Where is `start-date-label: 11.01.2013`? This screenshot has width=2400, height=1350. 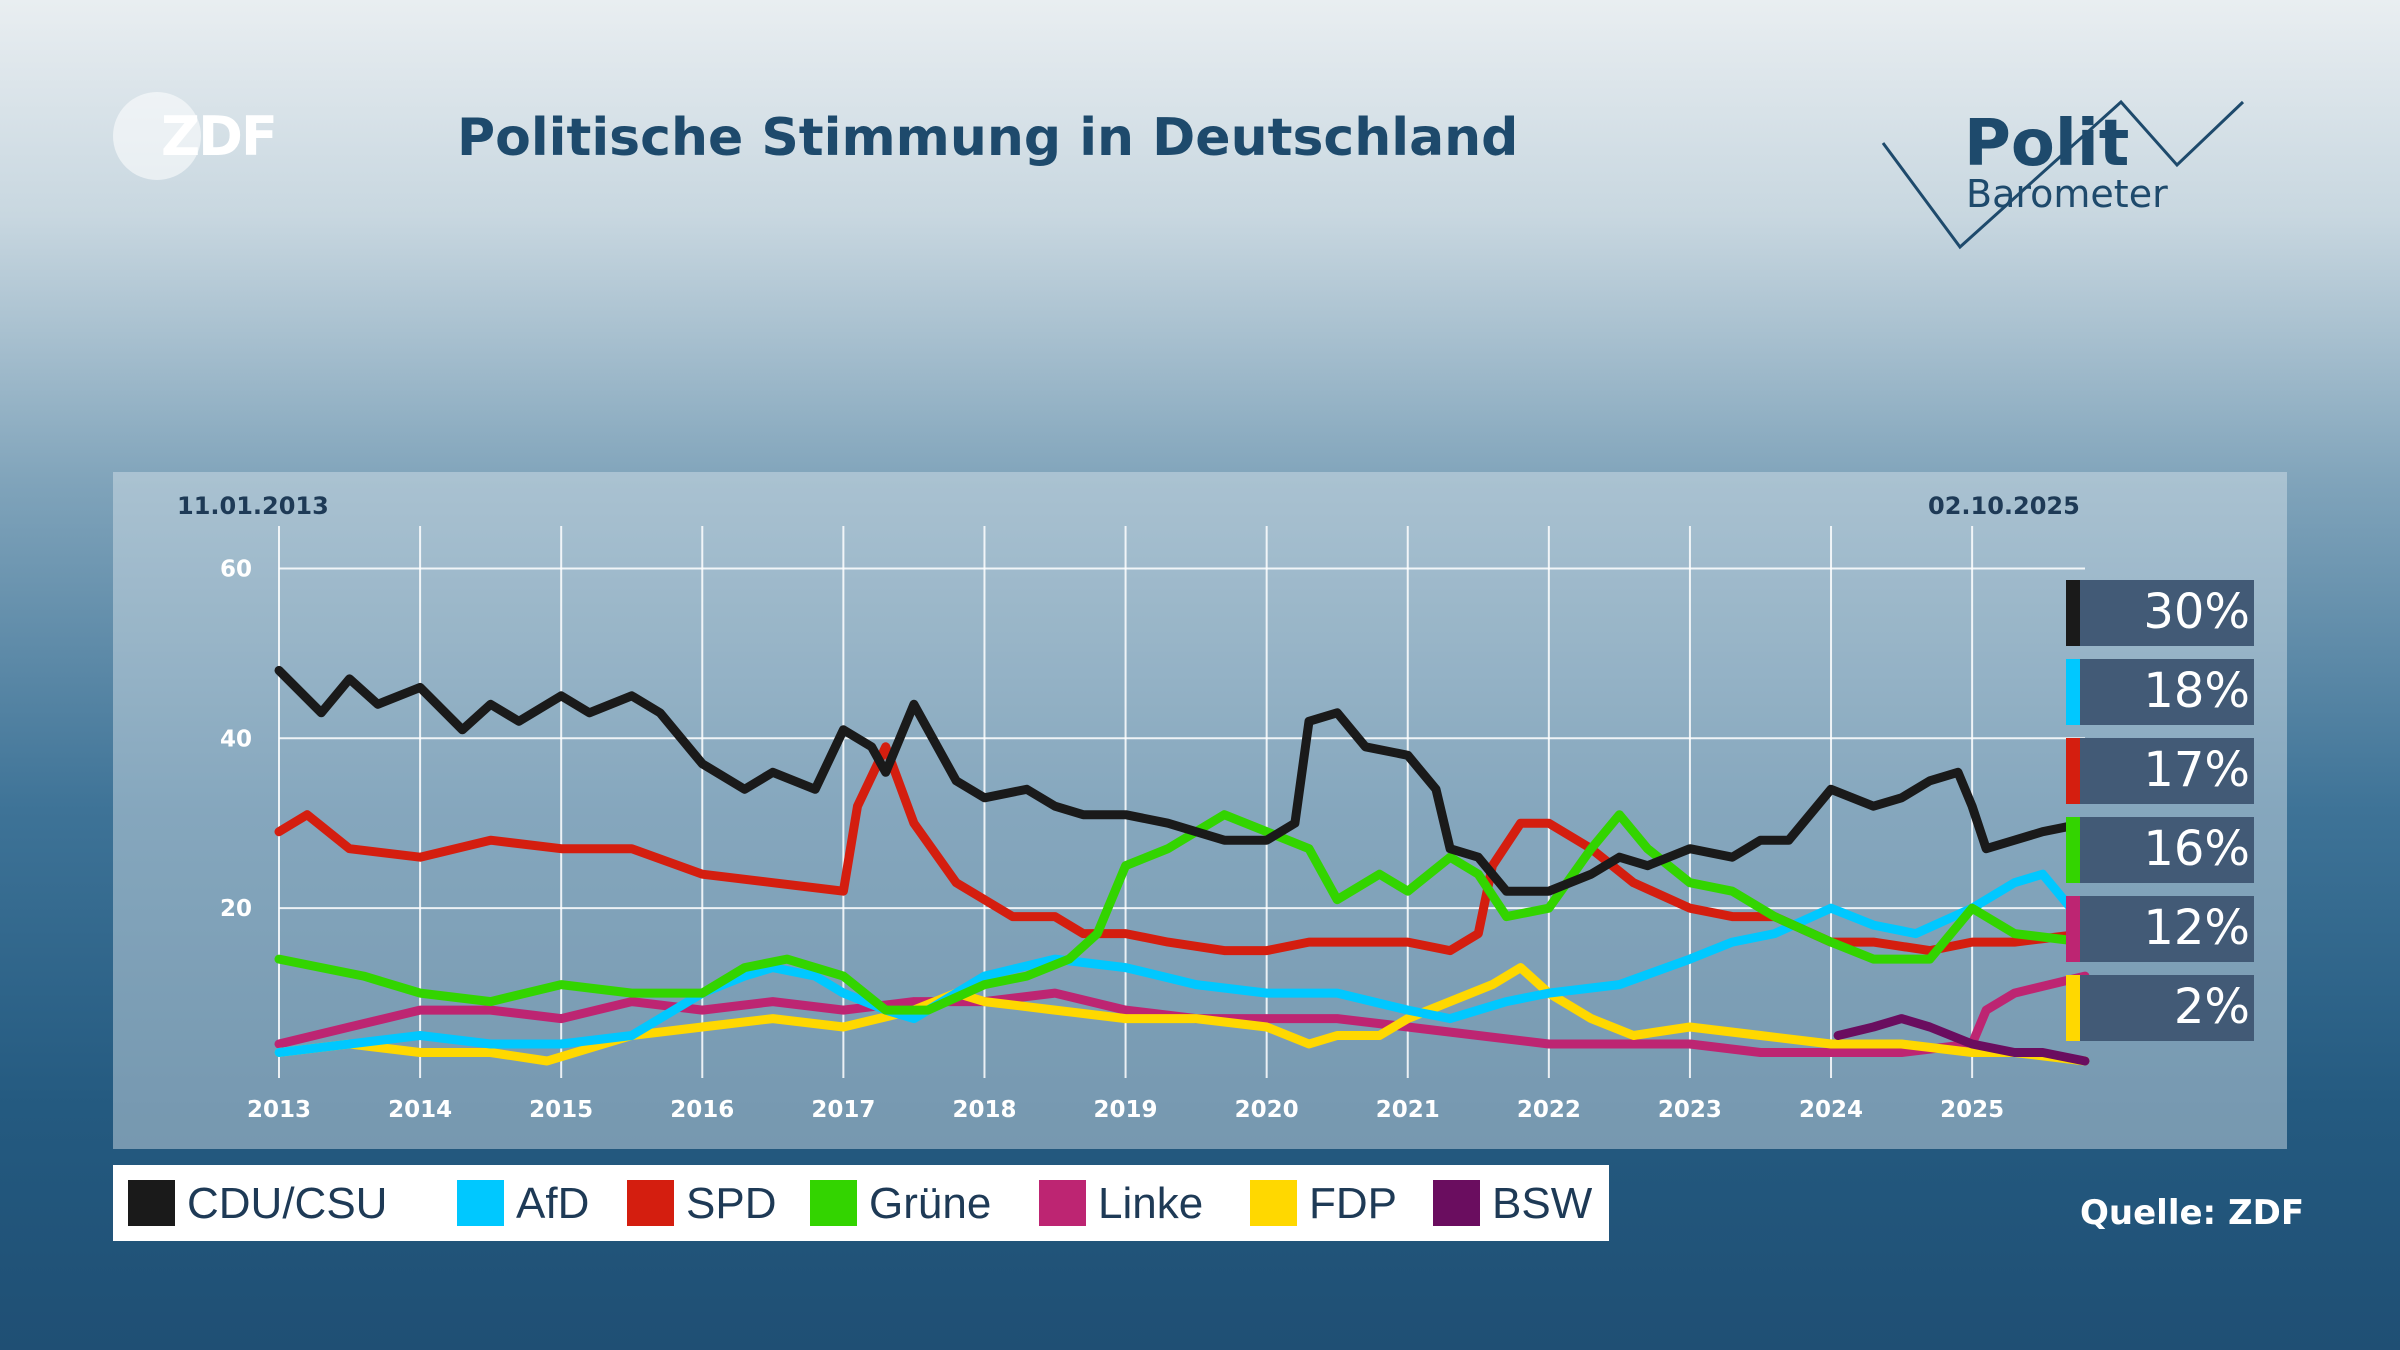 start-date-label: 11.01.2013 is located at coordinates (253, 506).